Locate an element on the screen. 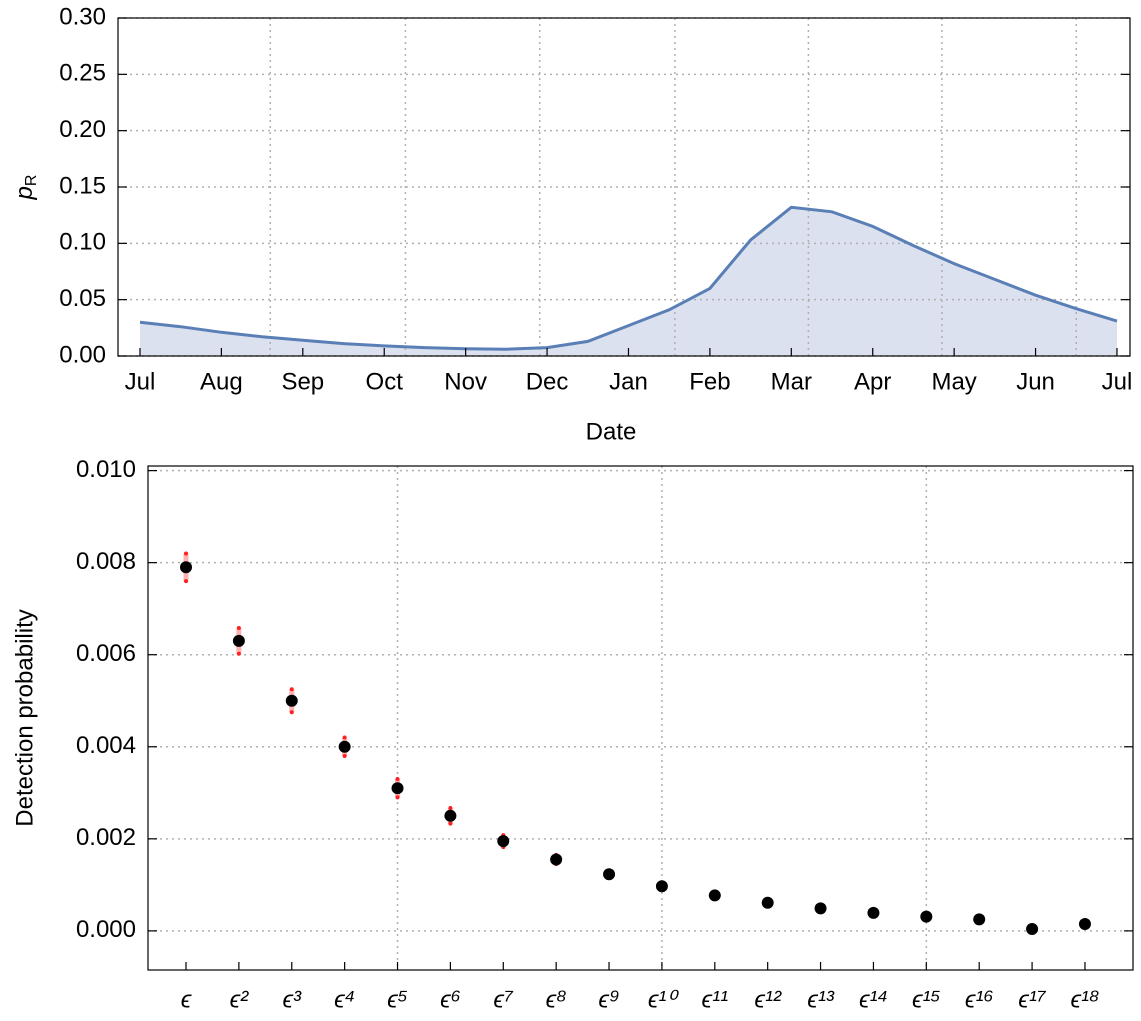 Image resolution: width=1141 pixels, height=1021 pixels. area-fill is located at coordinates (628, 281).